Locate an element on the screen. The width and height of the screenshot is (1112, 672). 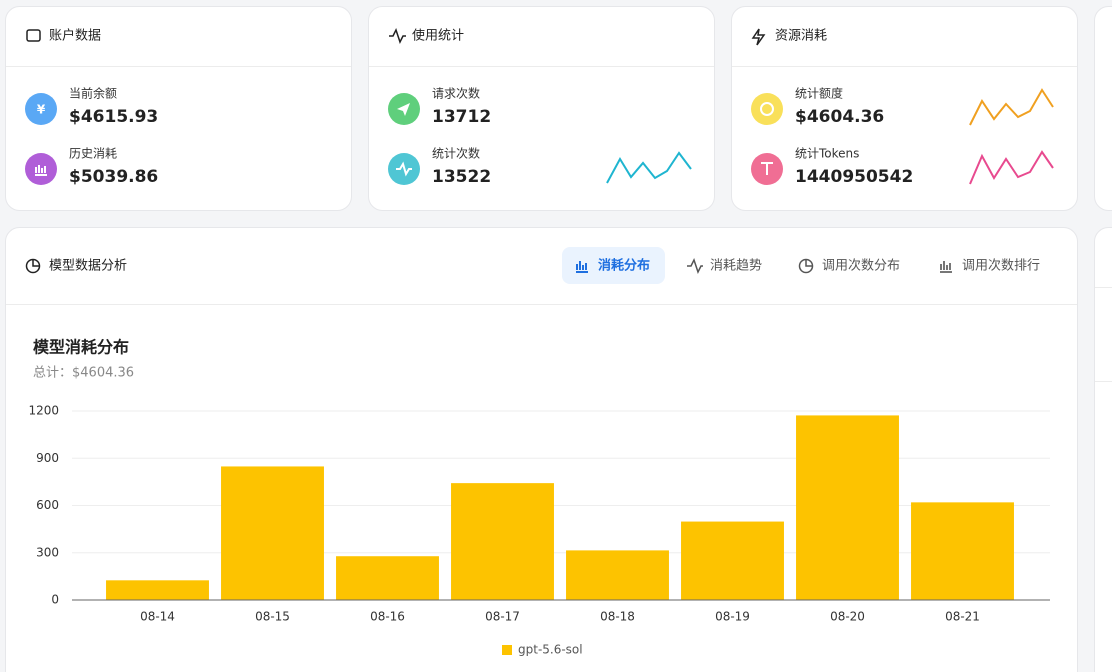
card-title: 使用统计 is located at coordinates (438, 36).